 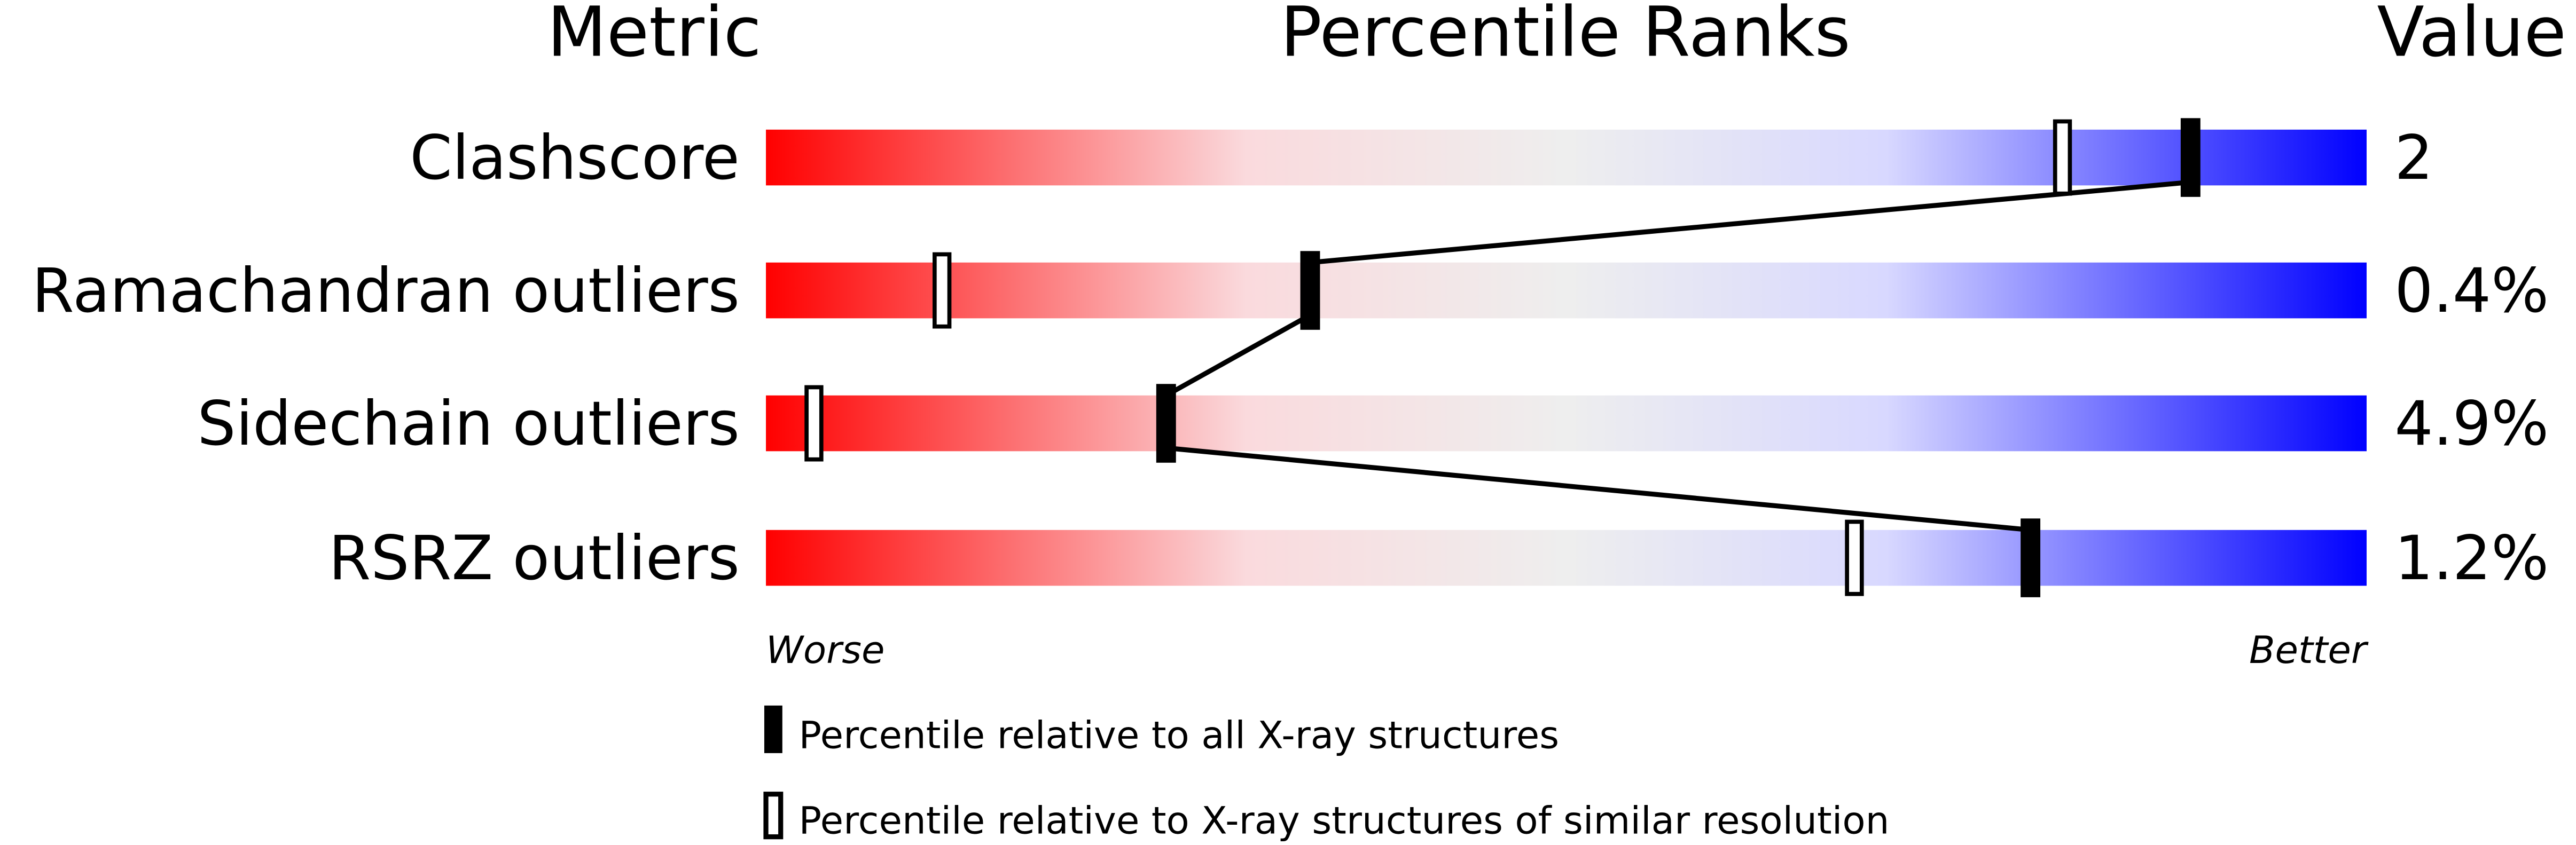 I want to click on better-label: Better, so click(x=2309, y=650).